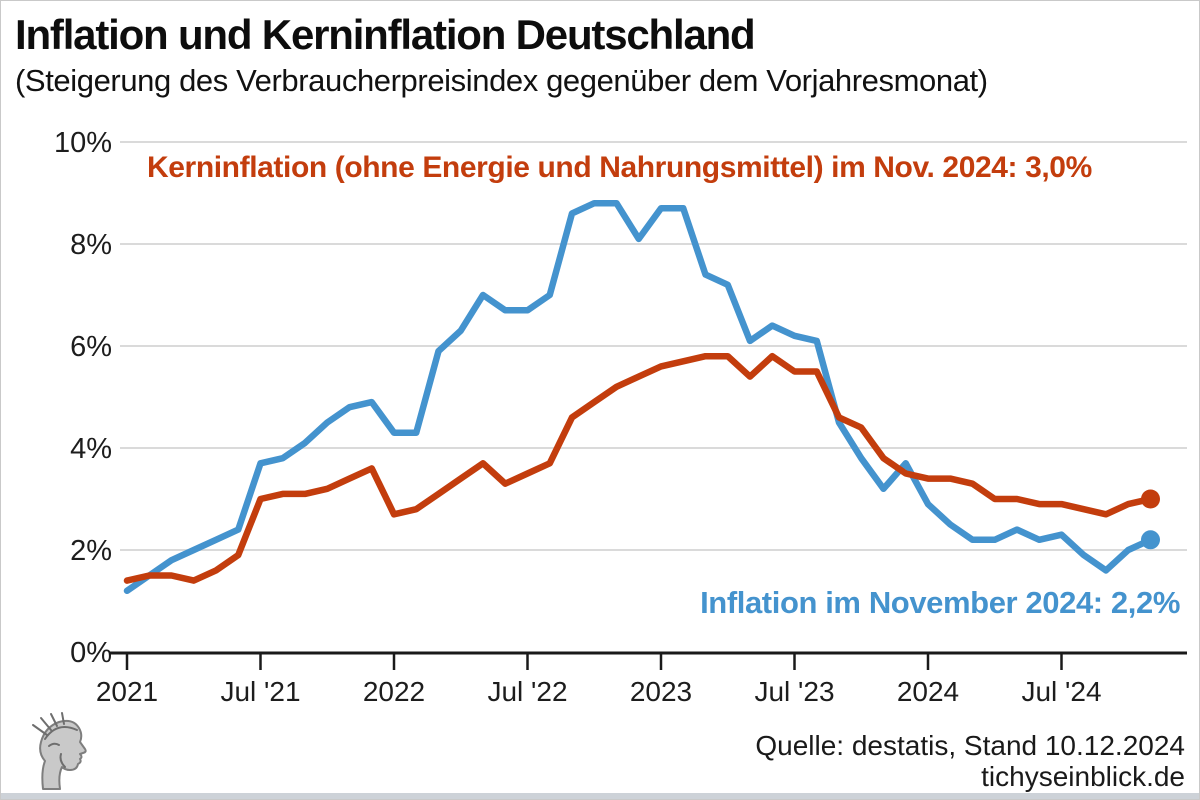  I want to click on source-line: Quelle: destatis, Stand 10.12.2024, so click(970, 745).